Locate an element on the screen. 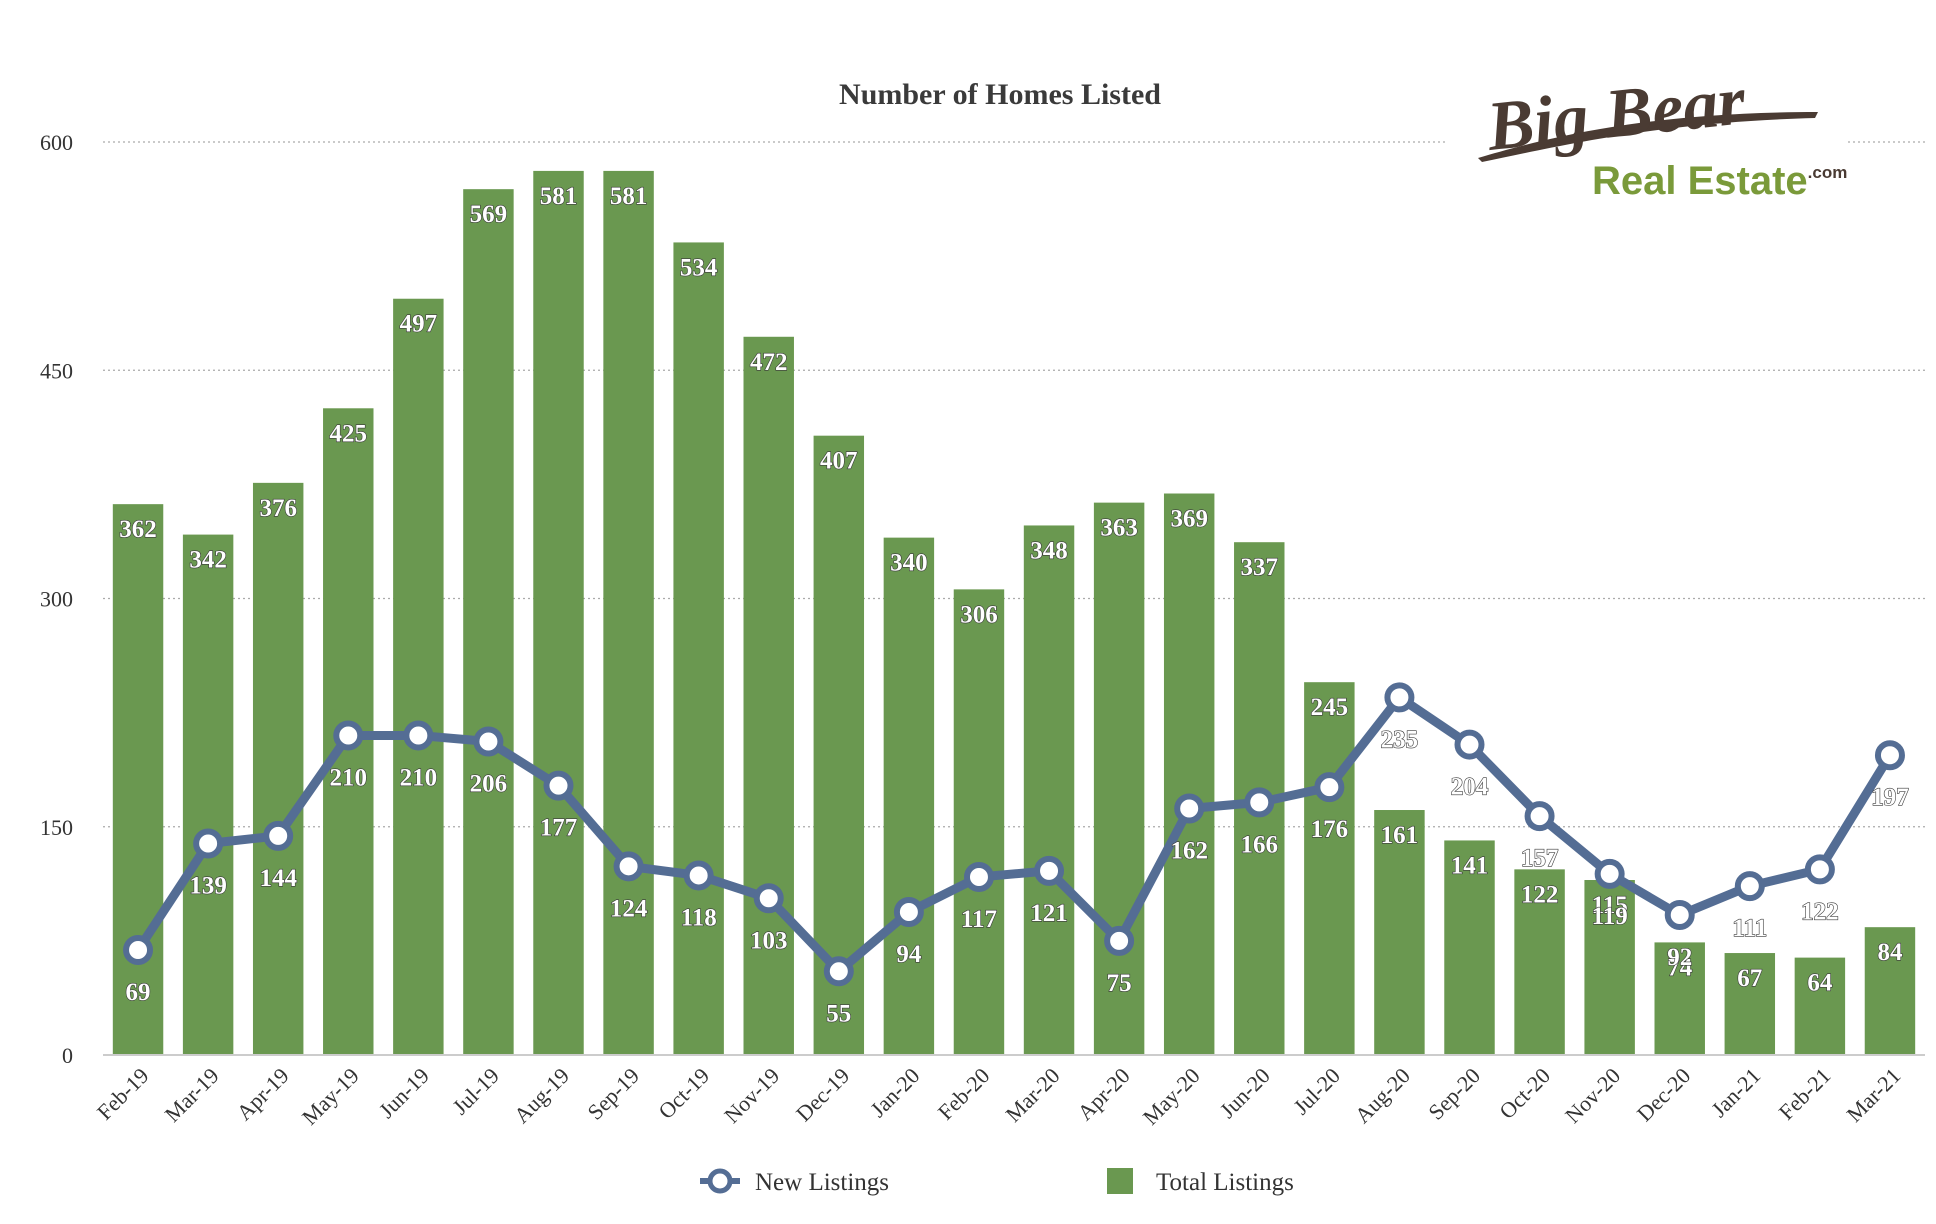 The width and height of the screenshot is (1936, 1224). bar-value-label: 363 is located at coordinates (1119, 528).